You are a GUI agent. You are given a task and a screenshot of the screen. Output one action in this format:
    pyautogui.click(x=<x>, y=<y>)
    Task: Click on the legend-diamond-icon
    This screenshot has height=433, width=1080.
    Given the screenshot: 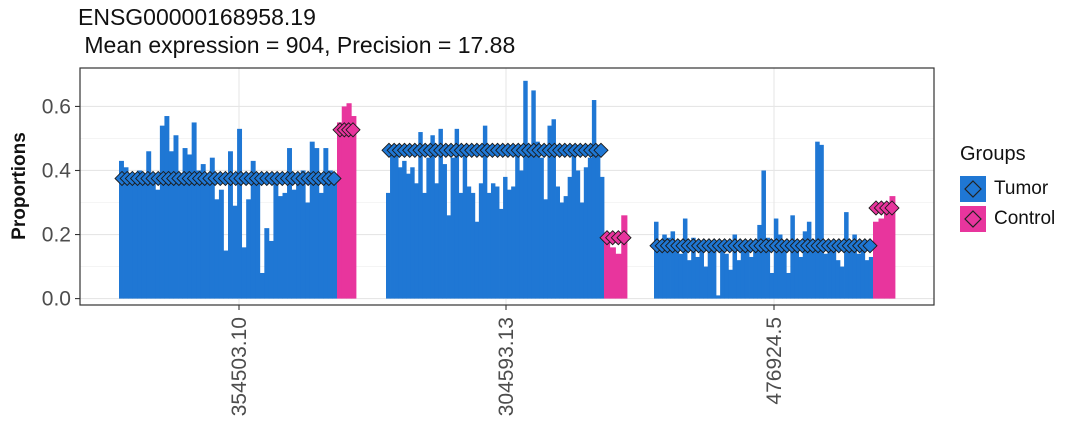 What is the action you would take?
    pyautogui.click(x=973, y=219)
    